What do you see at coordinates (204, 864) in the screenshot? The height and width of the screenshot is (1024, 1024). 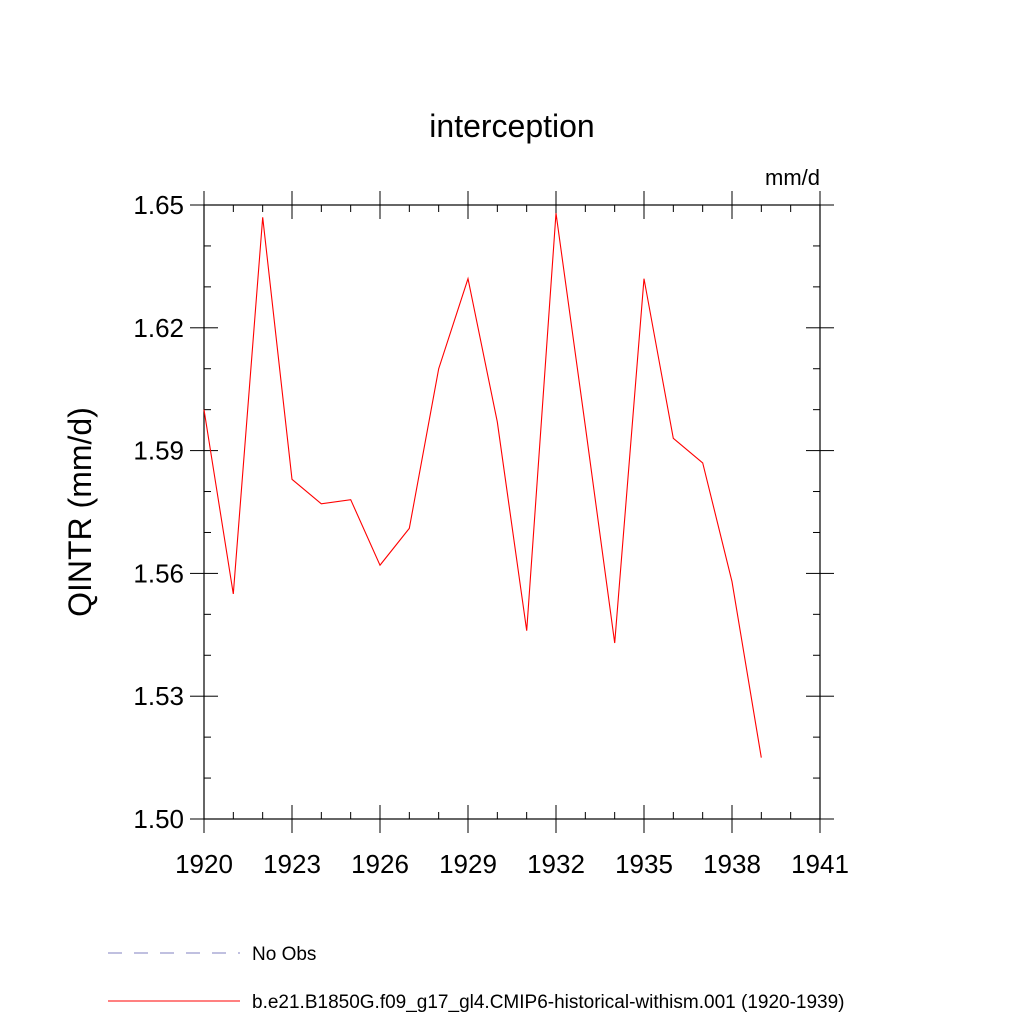 I see `x-tick-label: 1920` at bounding box center [204, 864].